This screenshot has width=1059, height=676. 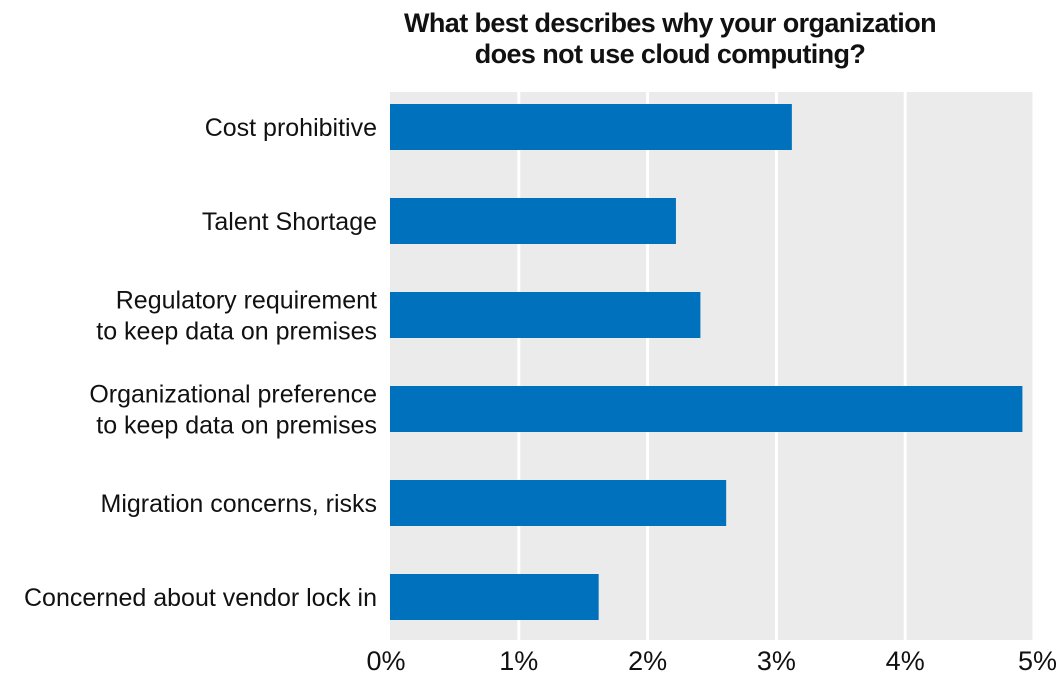 I want to click on category-label-line: Migration concerns, risks, so click(x=239, y=504).